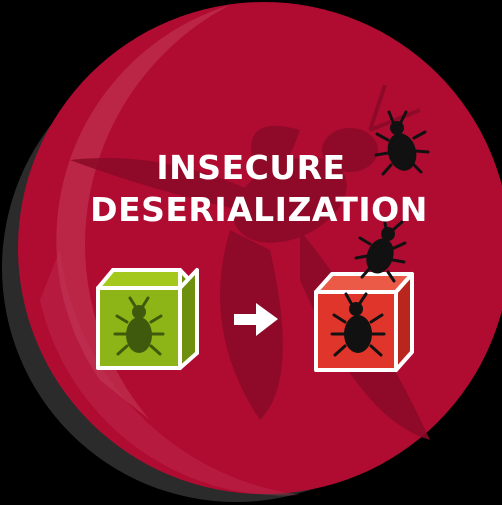 The height and width of the screenshot is (505, 502). Describe the element at coordinates (259, 209) in the screenshot. I see `title-line-2: DESERIALIZATION` at that location.